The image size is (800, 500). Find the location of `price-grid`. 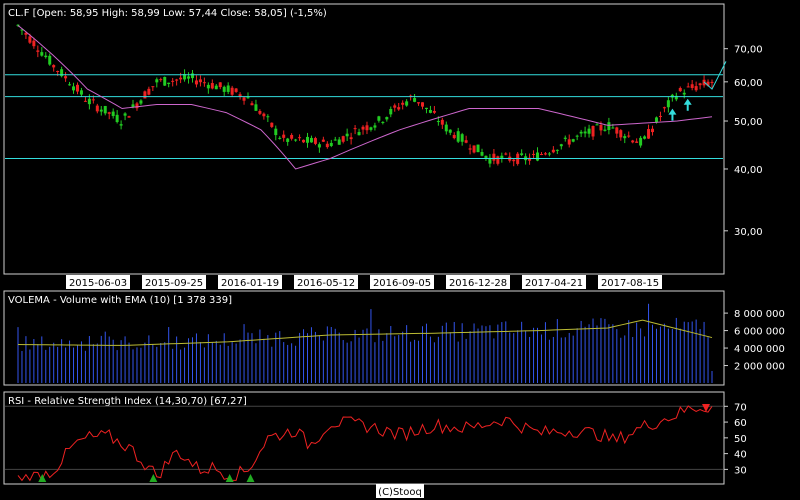

price-grid is located at coordinates (726, 140).